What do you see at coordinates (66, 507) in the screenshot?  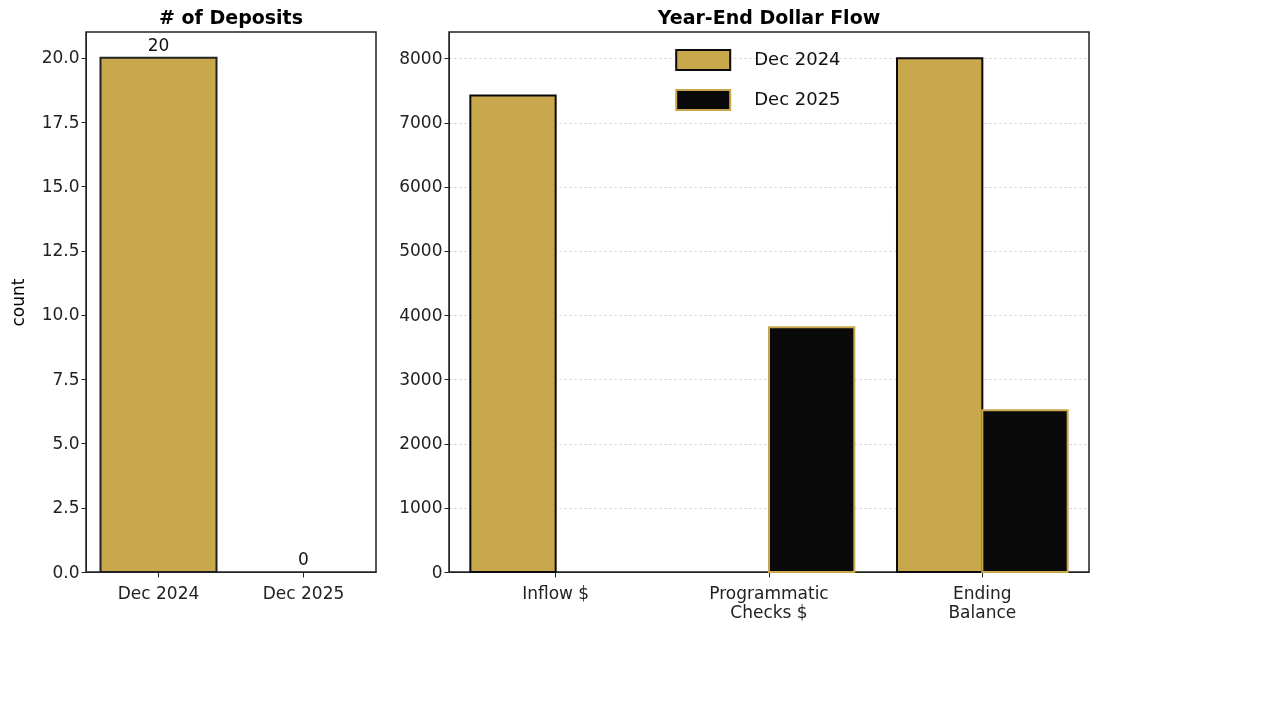 I see `y-tick-label: 2.5` at bounding box center [66, 507].